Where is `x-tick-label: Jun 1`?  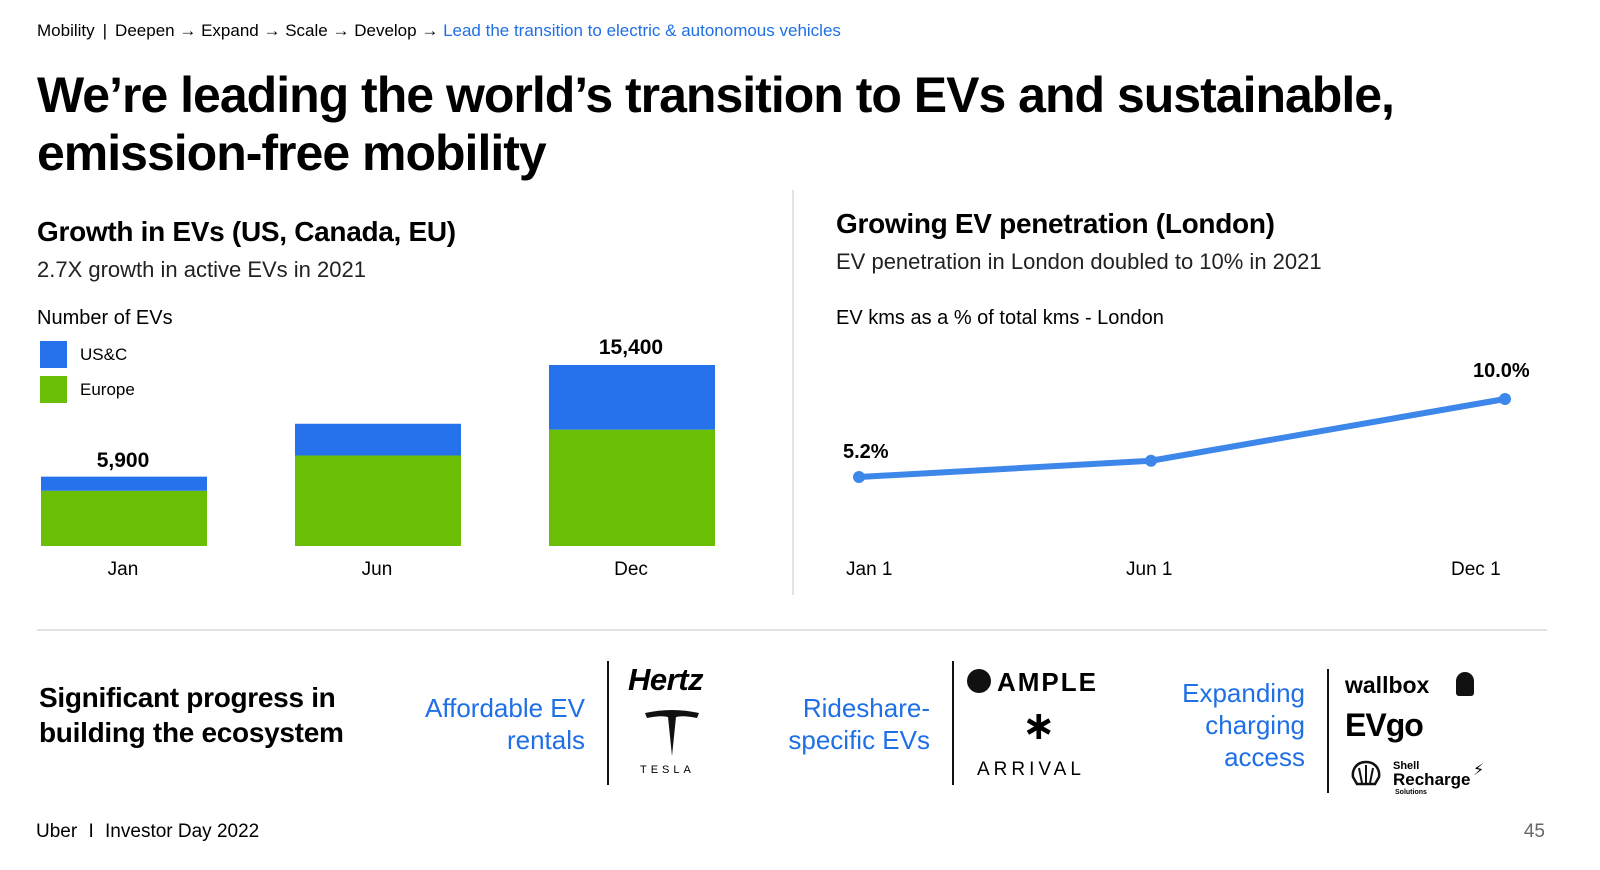
x-tick-label: Jun 1 is located at coordinates (1149, 569).